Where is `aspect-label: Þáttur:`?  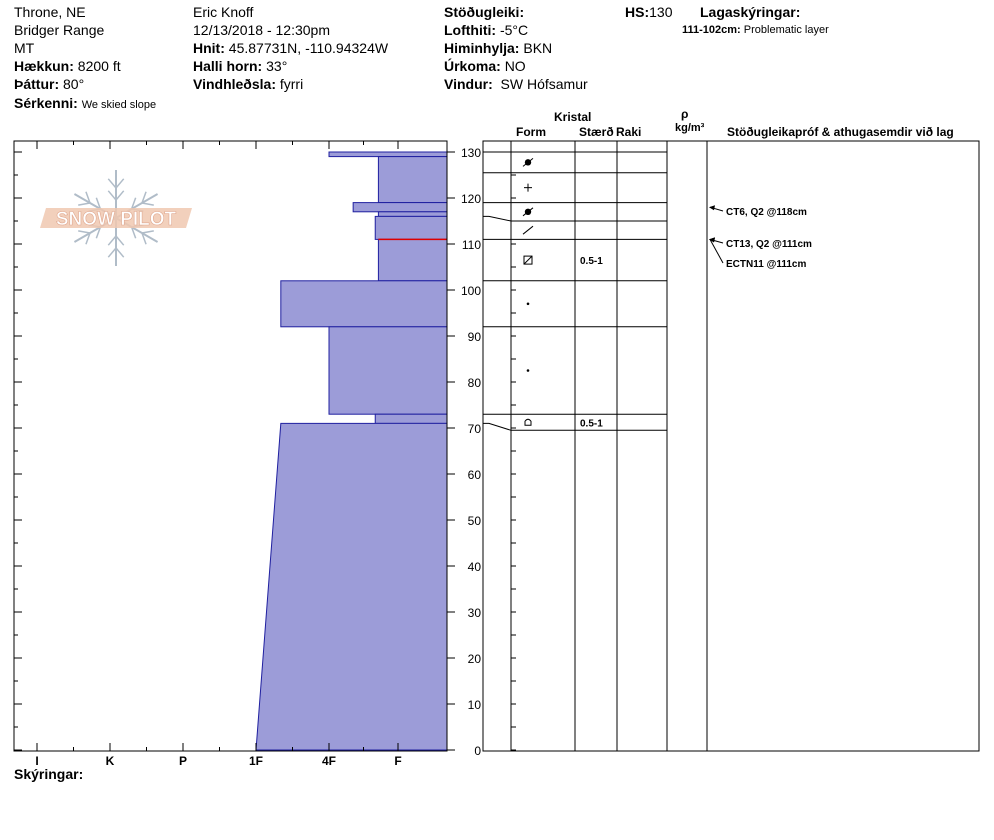
aspect-label: Þáttur: is located at coordinates (37, 84).